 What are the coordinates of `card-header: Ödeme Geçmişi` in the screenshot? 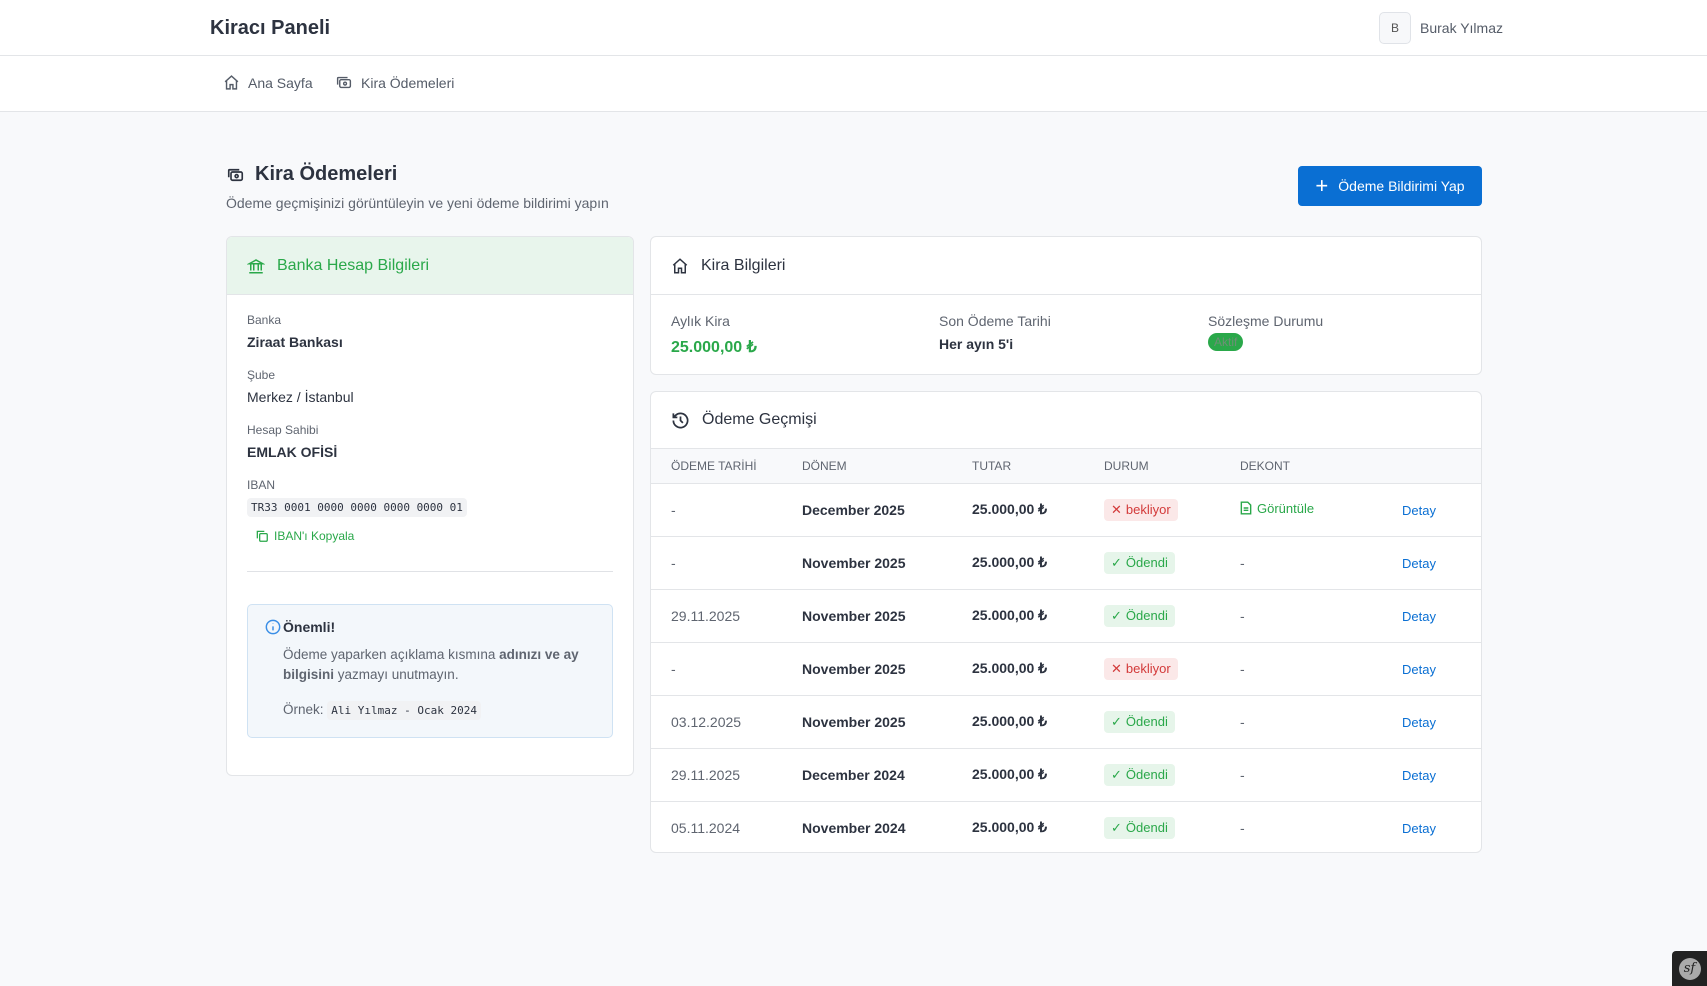 It's located at (1066, 420).